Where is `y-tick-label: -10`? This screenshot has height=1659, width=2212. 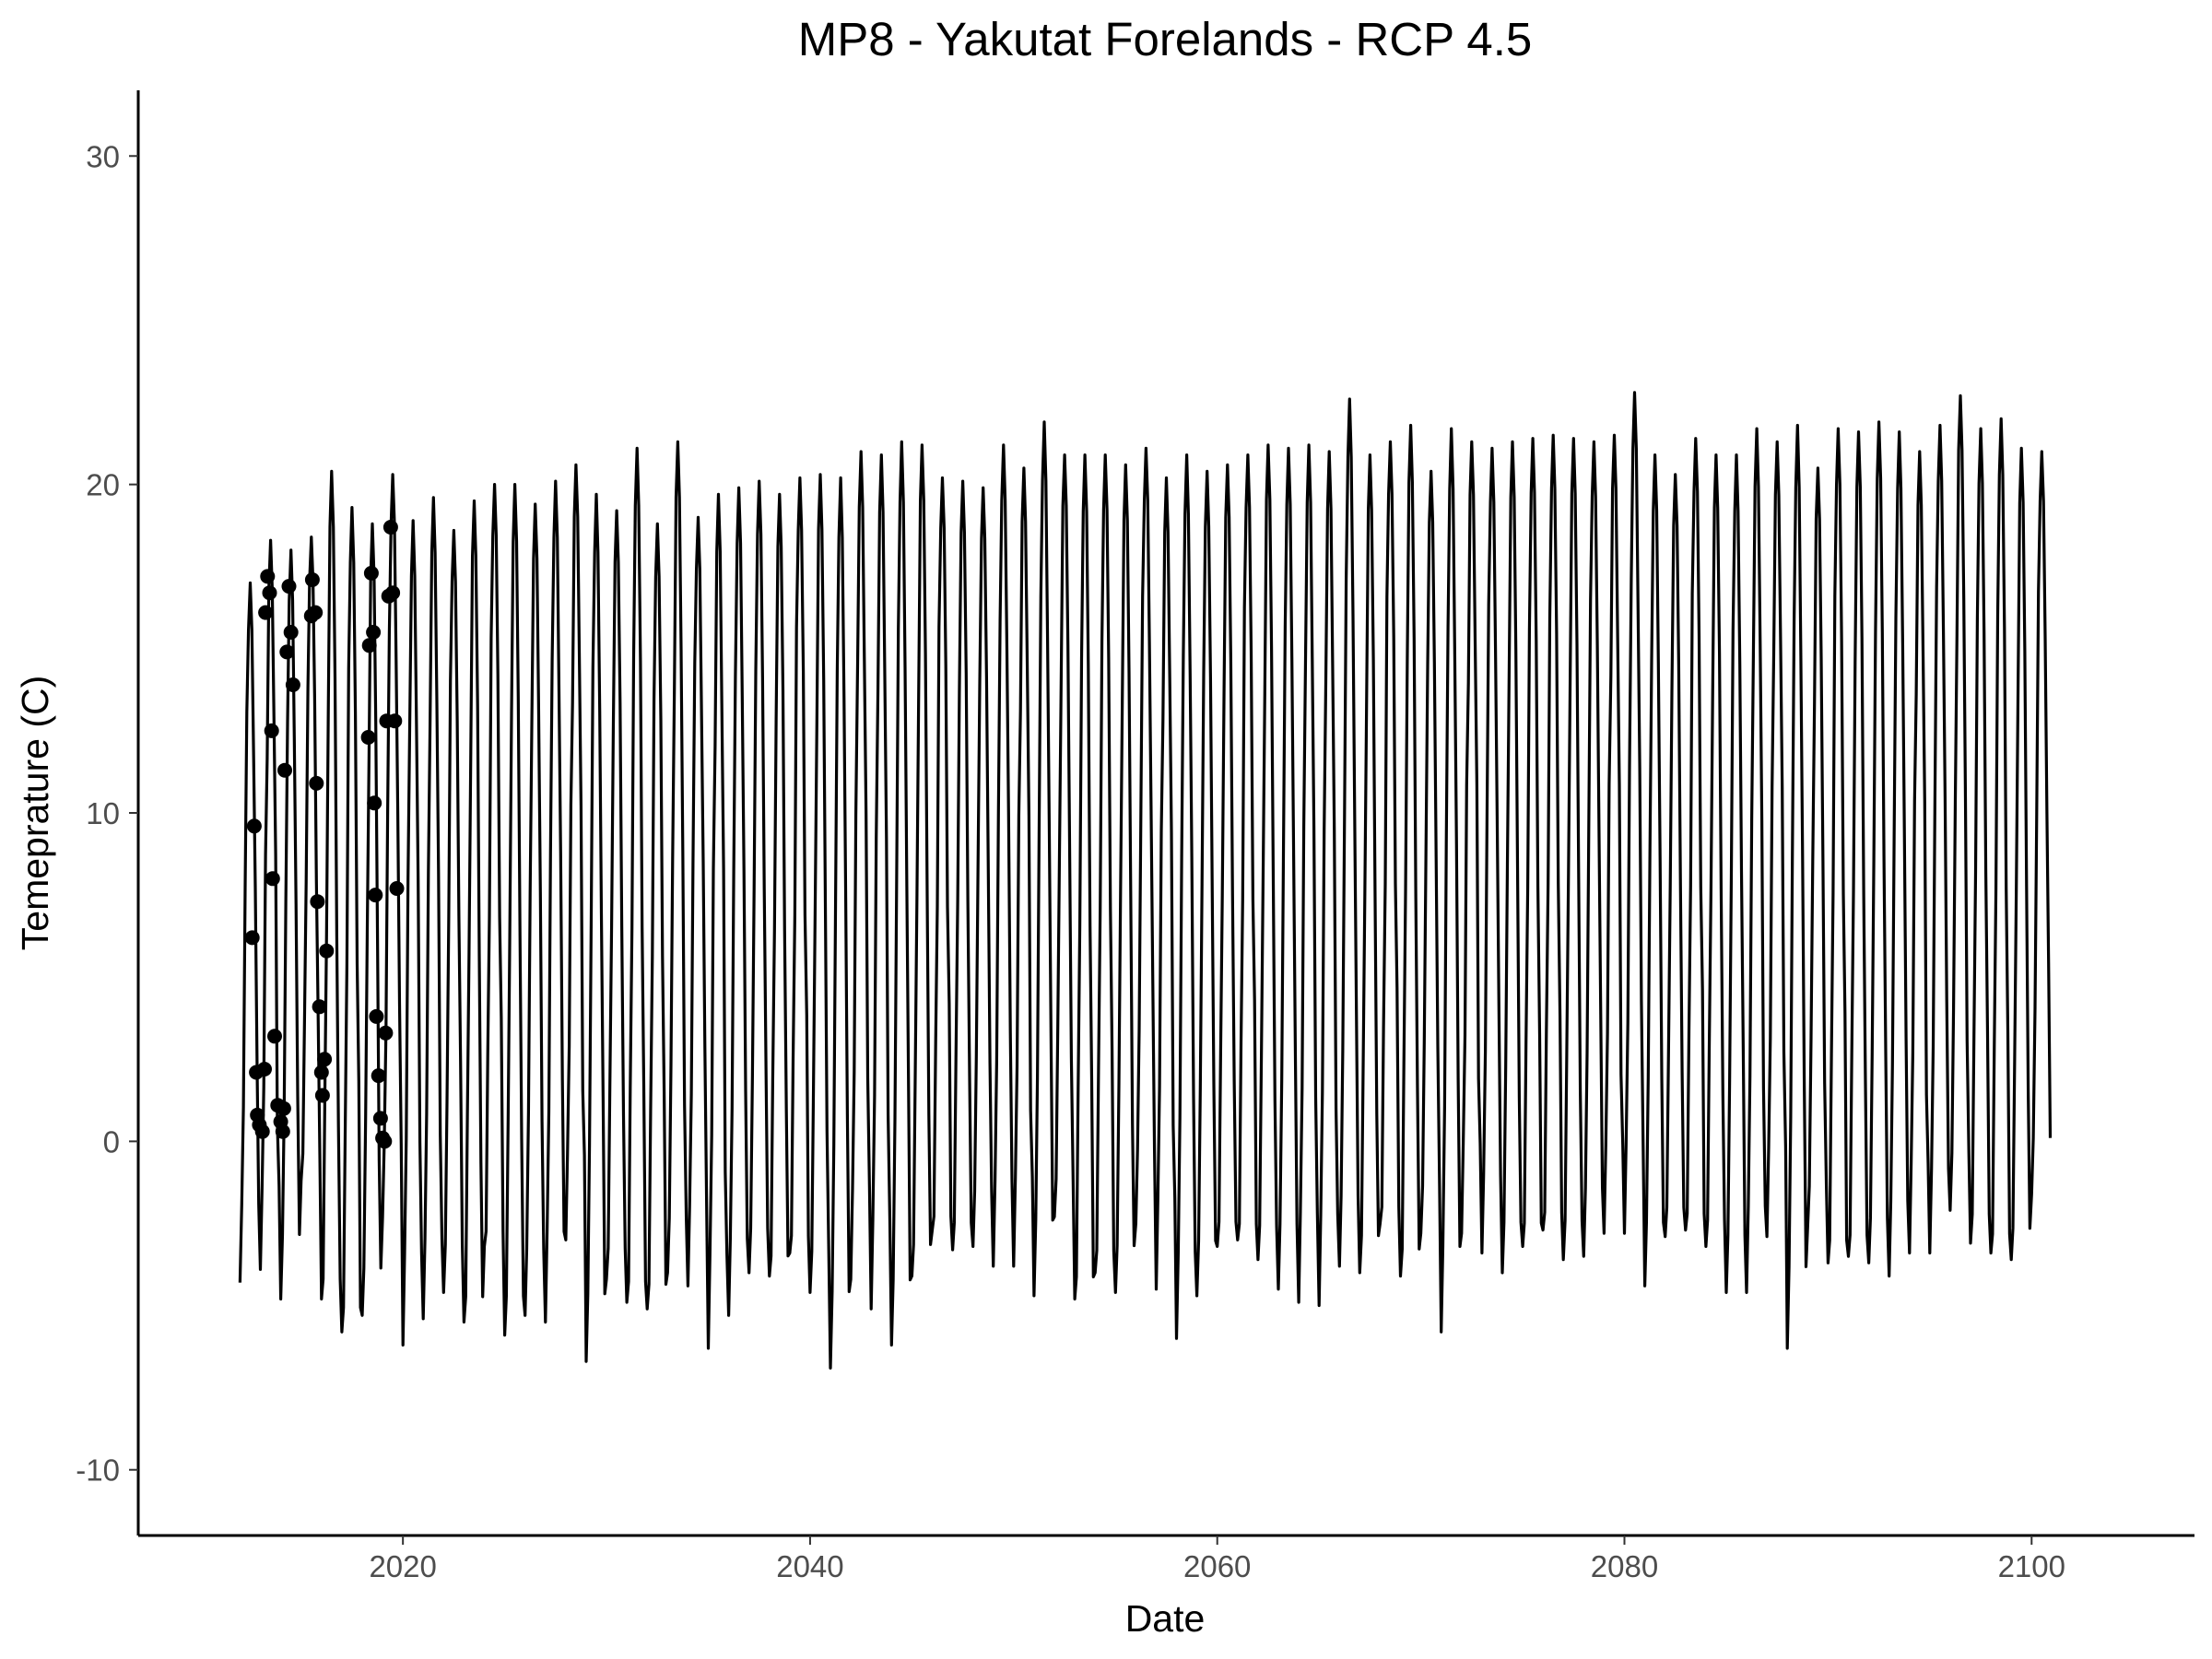 y-tick-label: -10 is located at coordinates (98, 1470).